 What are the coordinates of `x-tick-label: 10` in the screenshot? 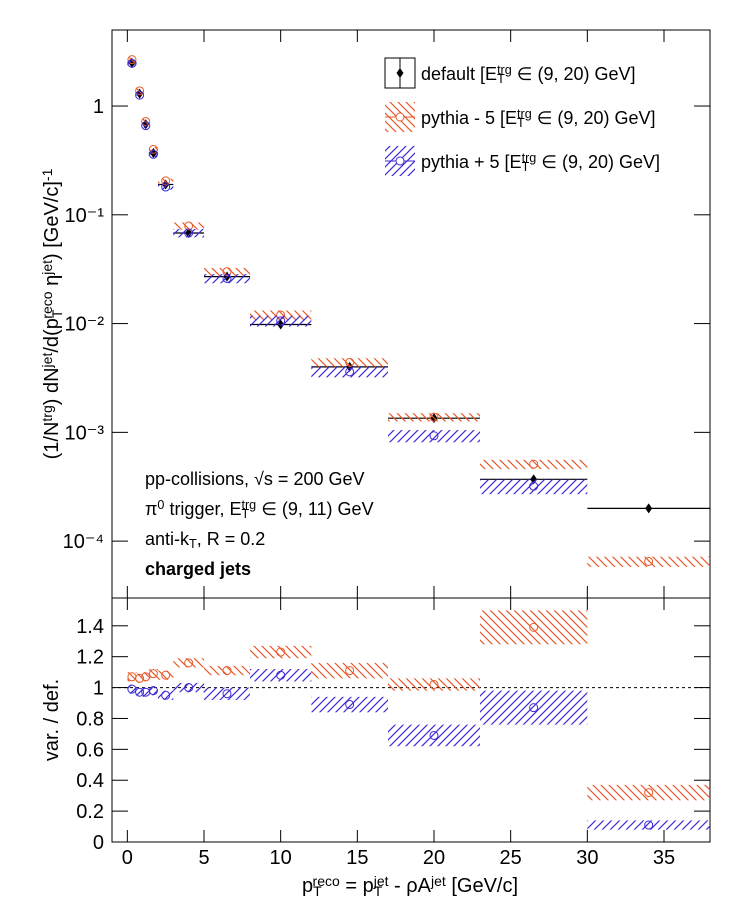 It's located at (281, 858).